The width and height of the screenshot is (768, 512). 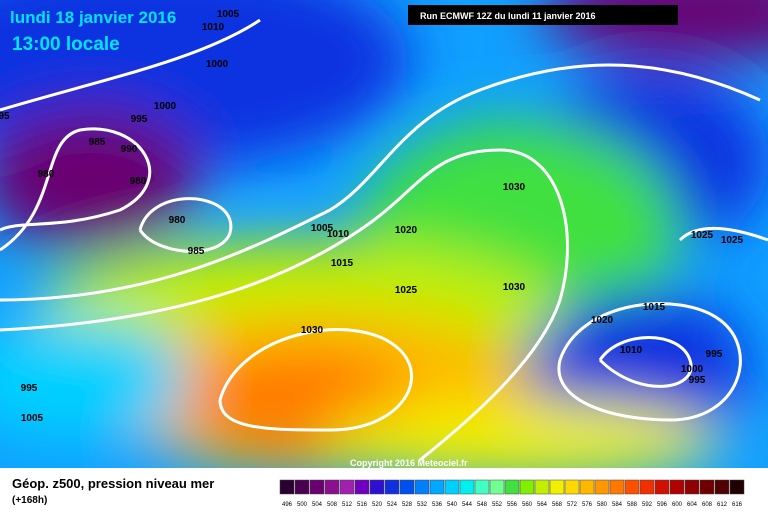 What do you see at coordinates (287, 505) in the screenshot?
I see `scale-label: 496` at bounding box center [287, 505].